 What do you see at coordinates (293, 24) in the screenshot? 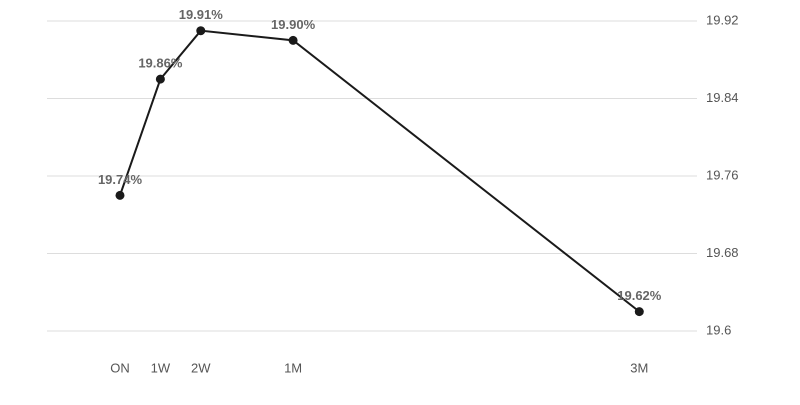
I see `value-label: 19.90%` at bounding box center [293, 24].